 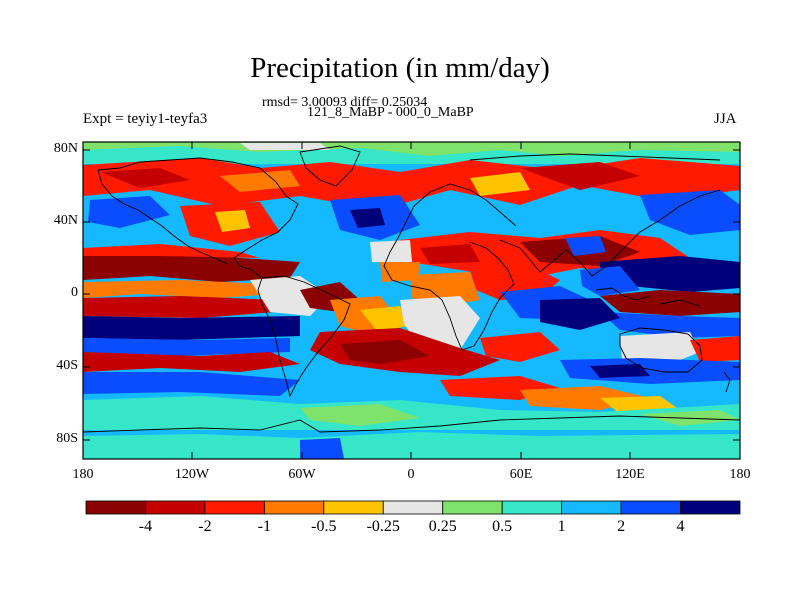 I want to click on season-label: JJA, so click(x=725, y=119).